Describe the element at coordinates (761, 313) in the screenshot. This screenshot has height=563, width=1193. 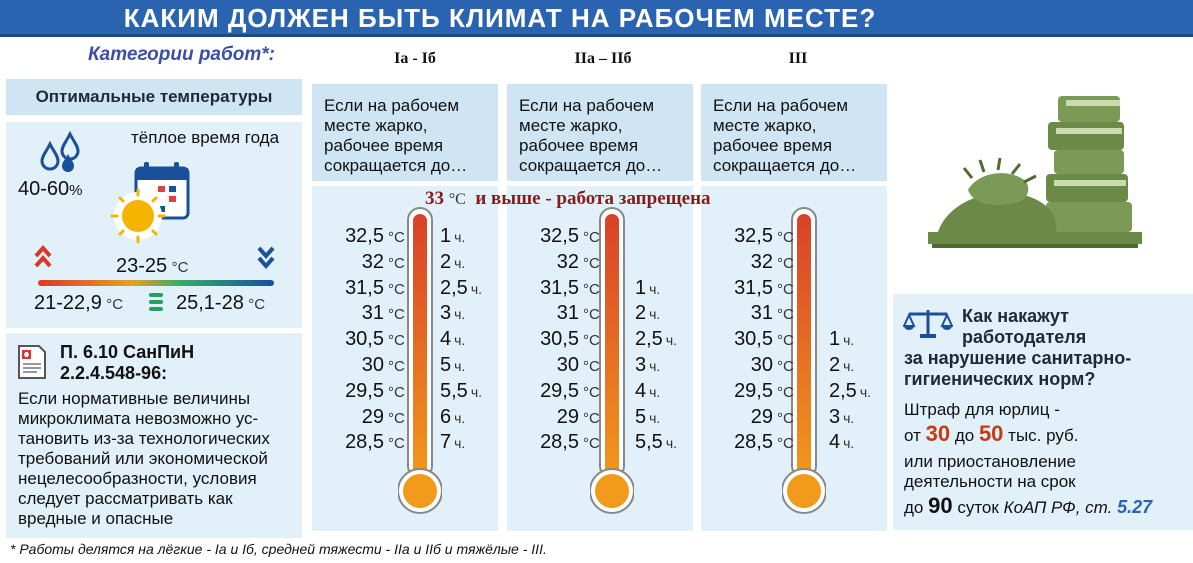
I see `temperature-value: 31` at that location.